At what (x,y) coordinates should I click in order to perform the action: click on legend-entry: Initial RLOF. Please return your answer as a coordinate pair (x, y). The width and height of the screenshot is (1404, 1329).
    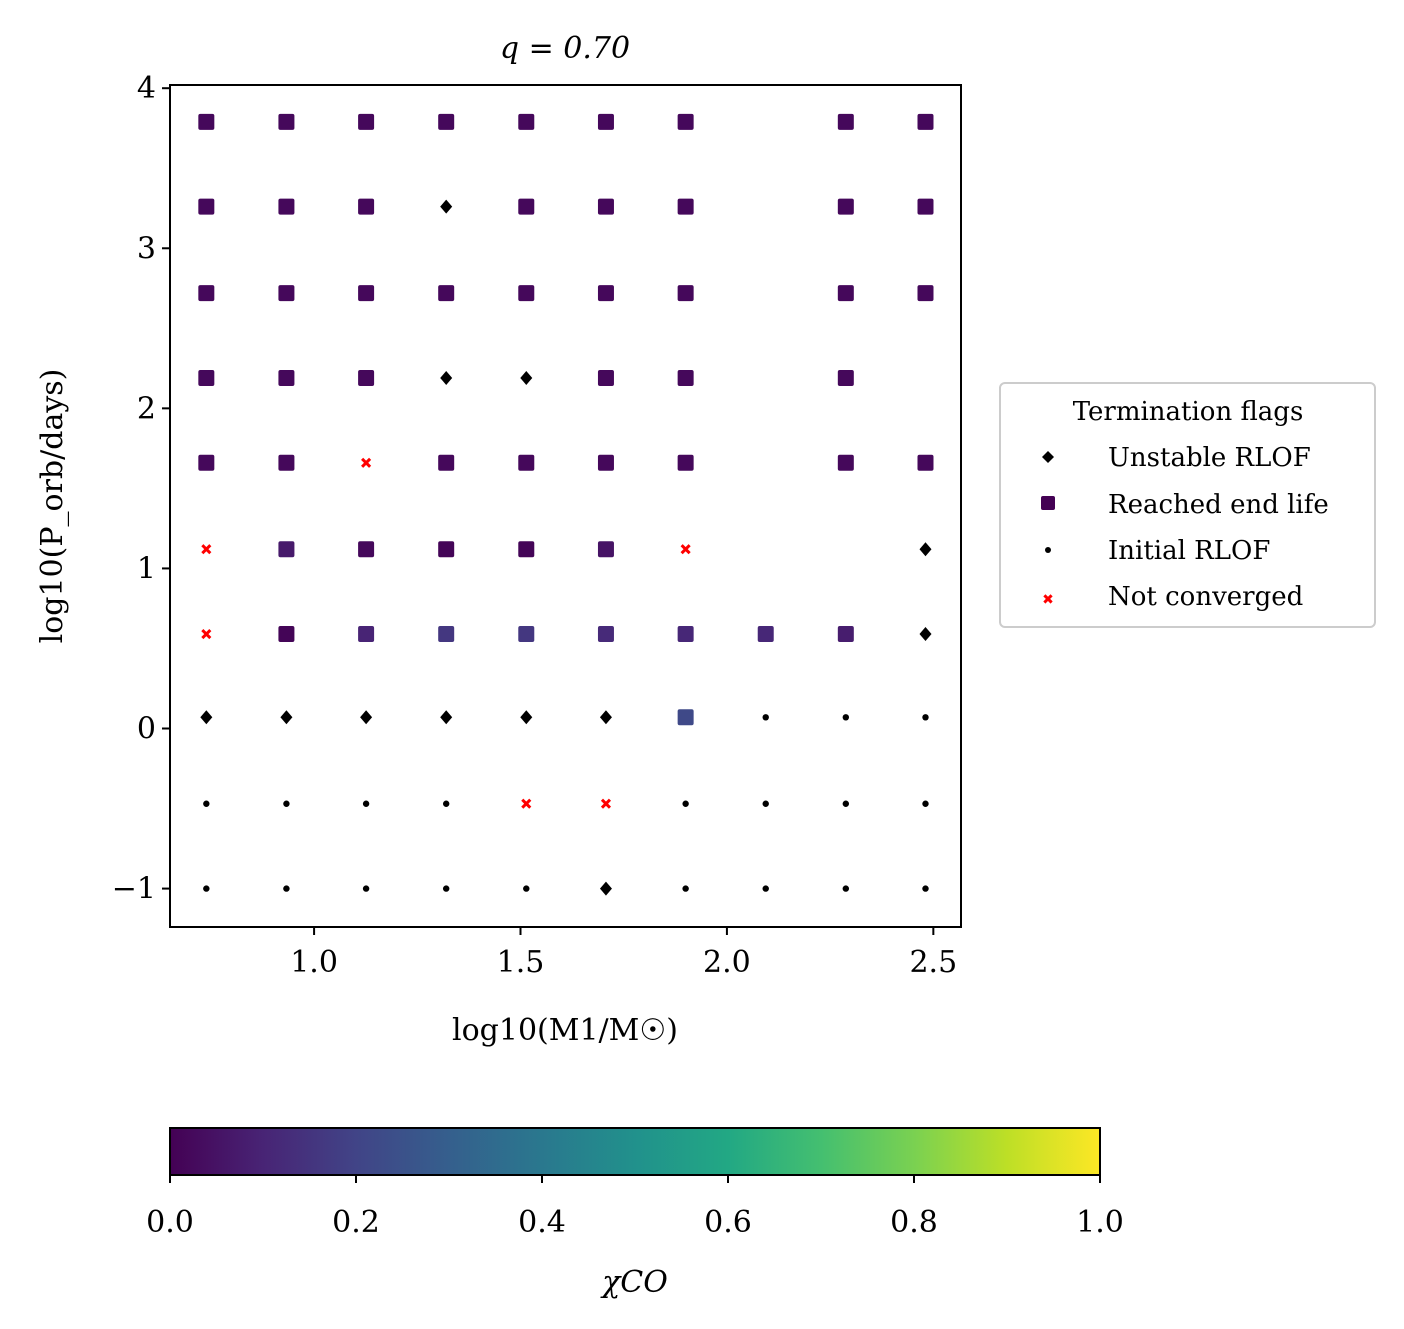
    Looking at the image, I should click on (1189, 551).